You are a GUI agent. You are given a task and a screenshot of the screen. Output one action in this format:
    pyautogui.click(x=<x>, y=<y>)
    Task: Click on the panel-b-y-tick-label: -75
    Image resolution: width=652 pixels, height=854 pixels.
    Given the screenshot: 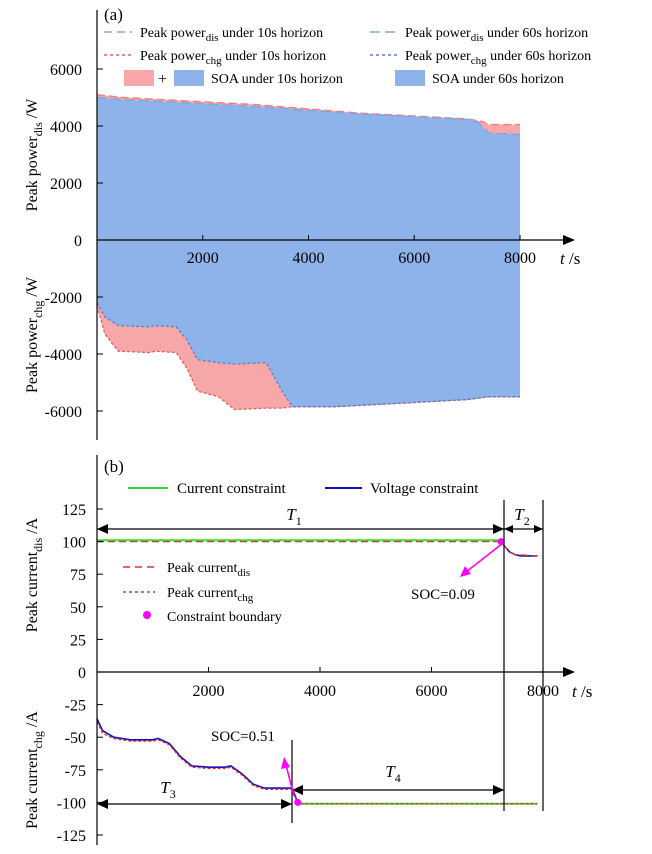 What is the action you would take?
    pyautogui.click(x=75, y=771)
    